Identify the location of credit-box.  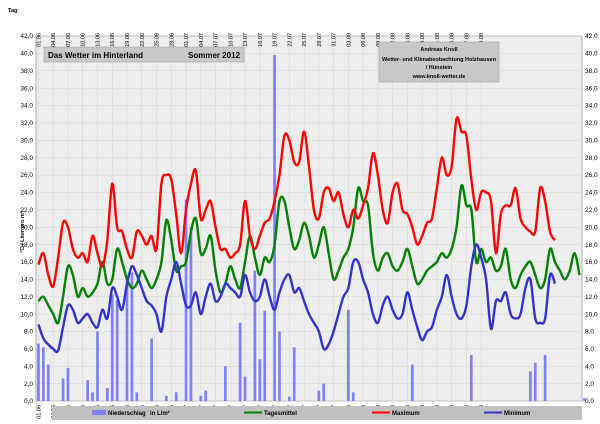
(439, 62).